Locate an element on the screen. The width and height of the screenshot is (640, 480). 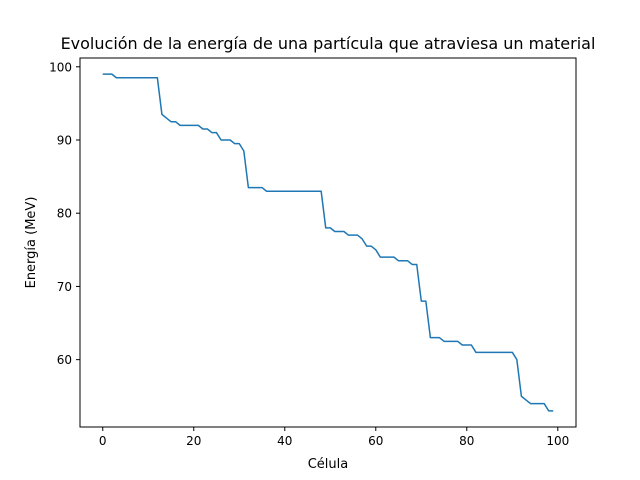
y-tick-label: 90 is located at coordinates (64, 141).